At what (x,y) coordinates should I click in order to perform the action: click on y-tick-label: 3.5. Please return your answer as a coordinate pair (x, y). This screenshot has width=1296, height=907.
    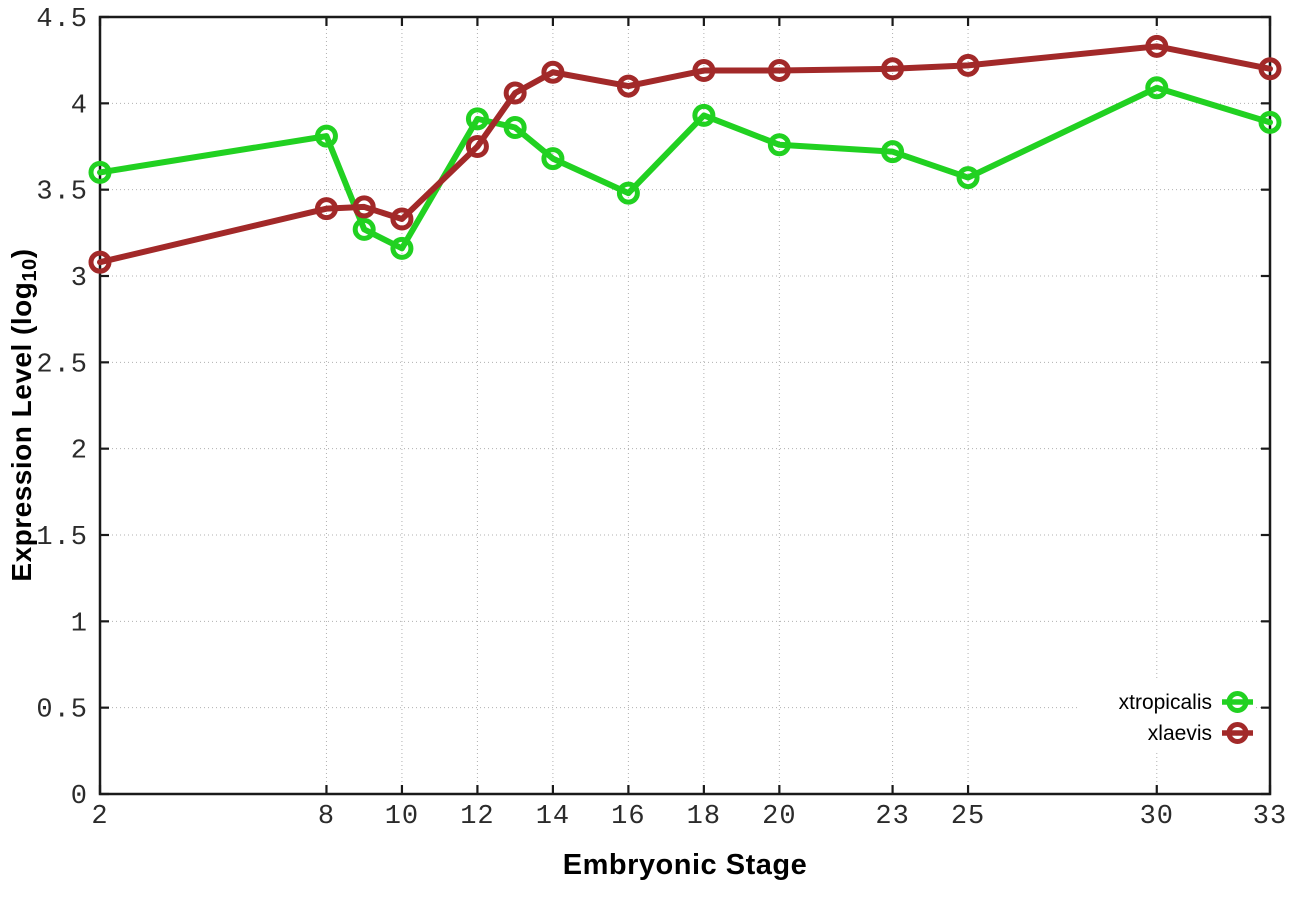
    Looking at the image, I should click on (62, 193).